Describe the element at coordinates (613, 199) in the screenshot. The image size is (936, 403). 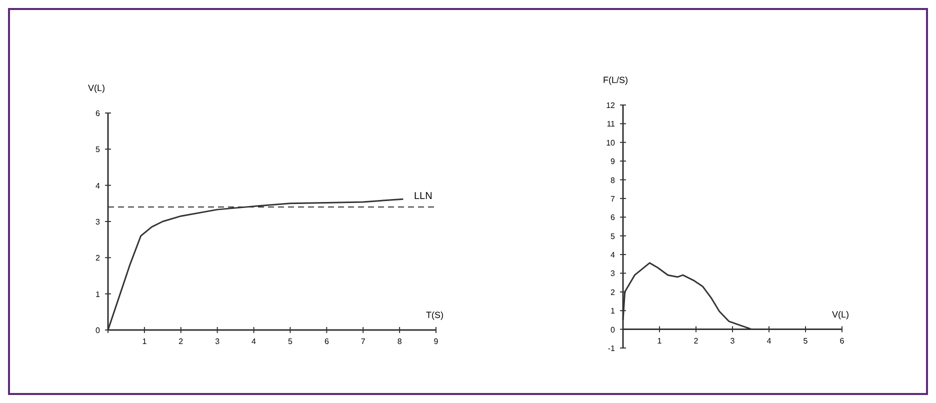
I see `y-tick-label: 7` at that location.